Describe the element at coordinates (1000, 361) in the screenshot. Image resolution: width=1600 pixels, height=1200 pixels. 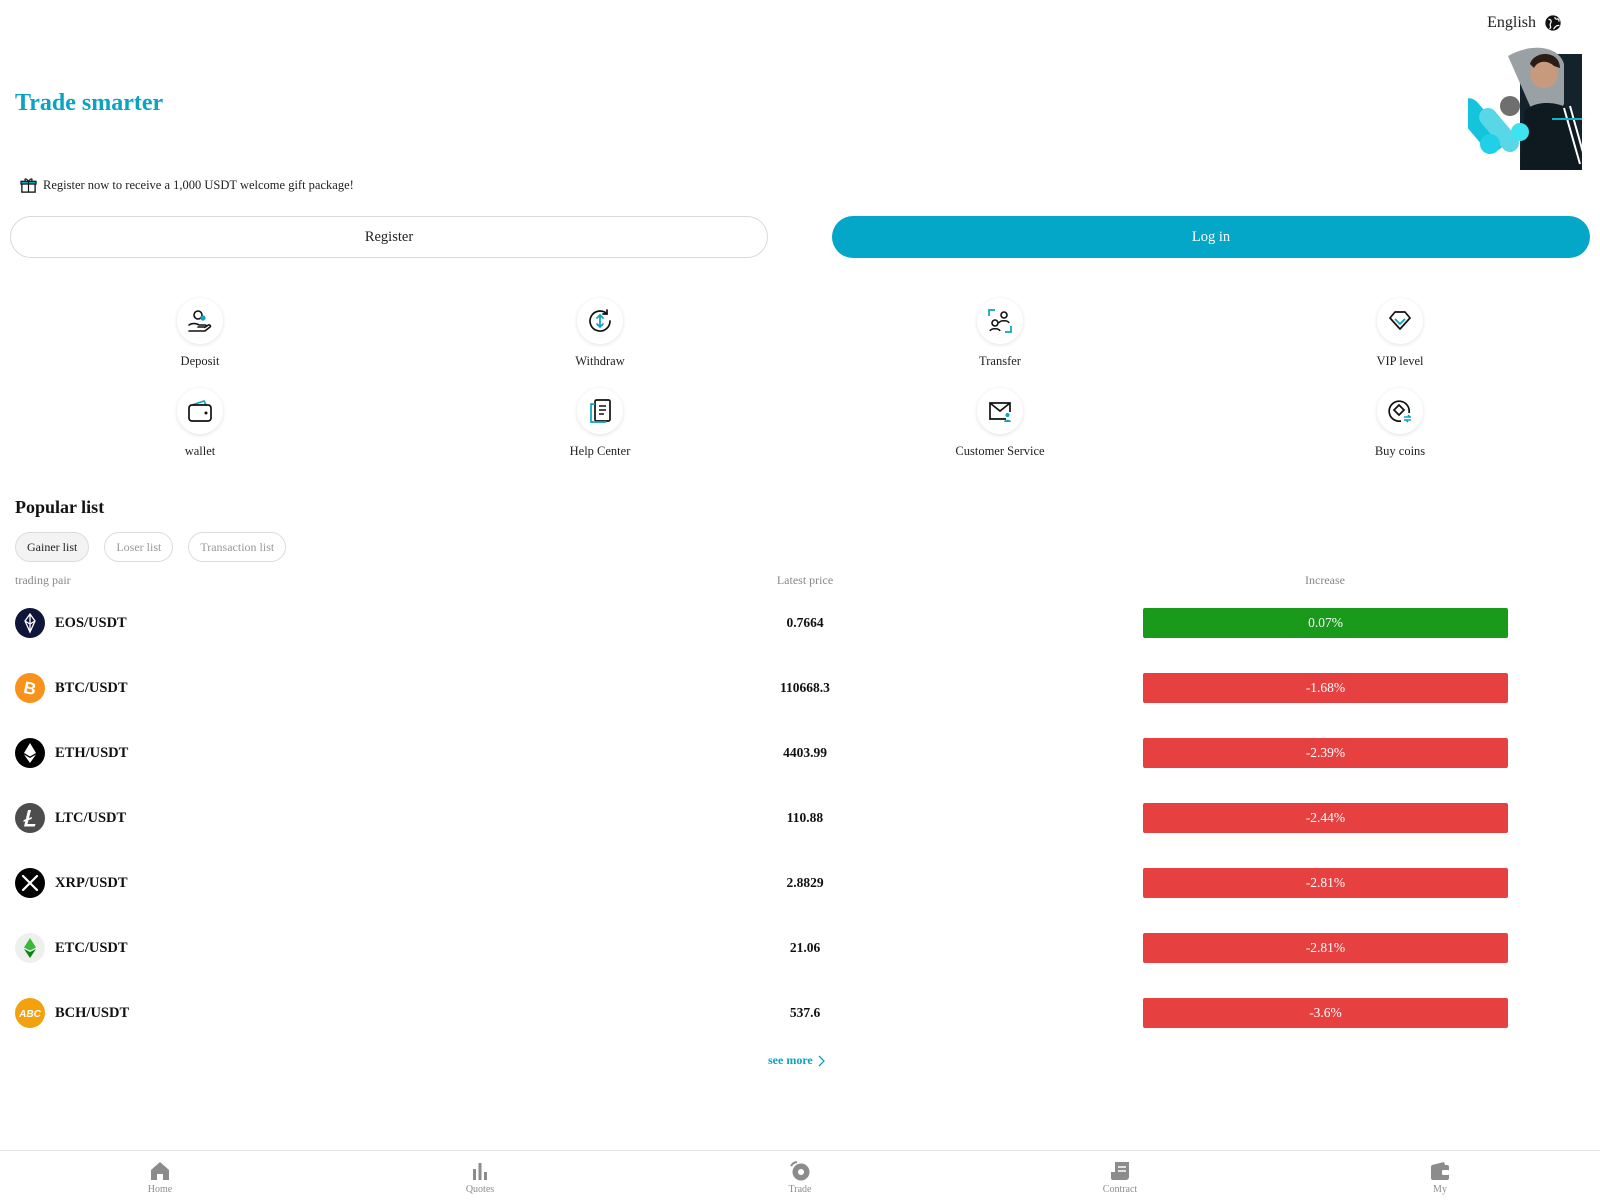
I see `action-label: Transfer` at that location.